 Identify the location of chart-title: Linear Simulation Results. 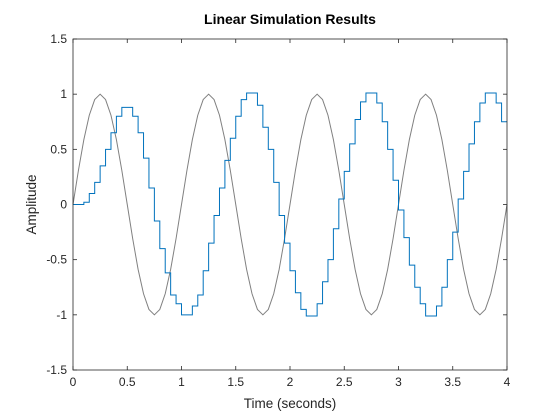
(290, 19).